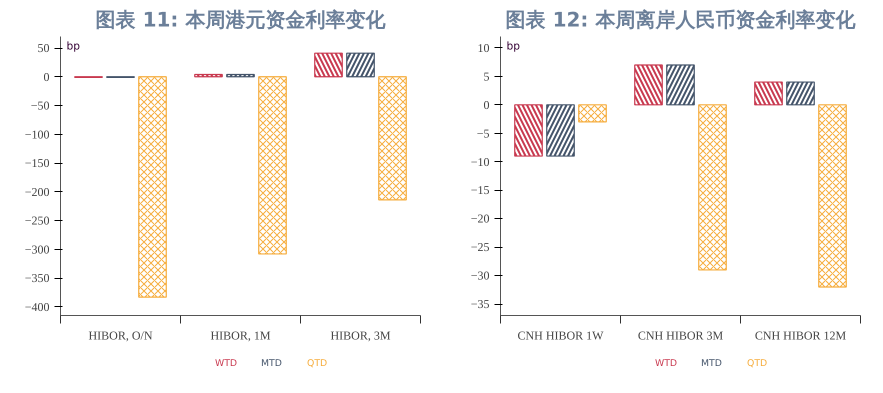 The height and width of the screenshot is (393, 883). What do you see at coordinates (681, 20) in the screenshot?
I see `chart-title: 图表 12: 本周离岸人民币资金利率变化` at bounding box center [681, 20].